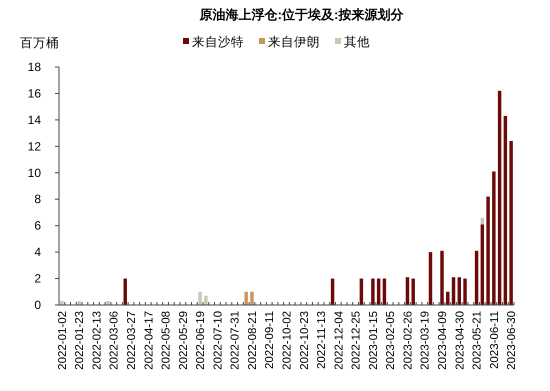 The image size is (550, 391). I want to click on x-tick-label: 2023-06-11, so click(494, 340).